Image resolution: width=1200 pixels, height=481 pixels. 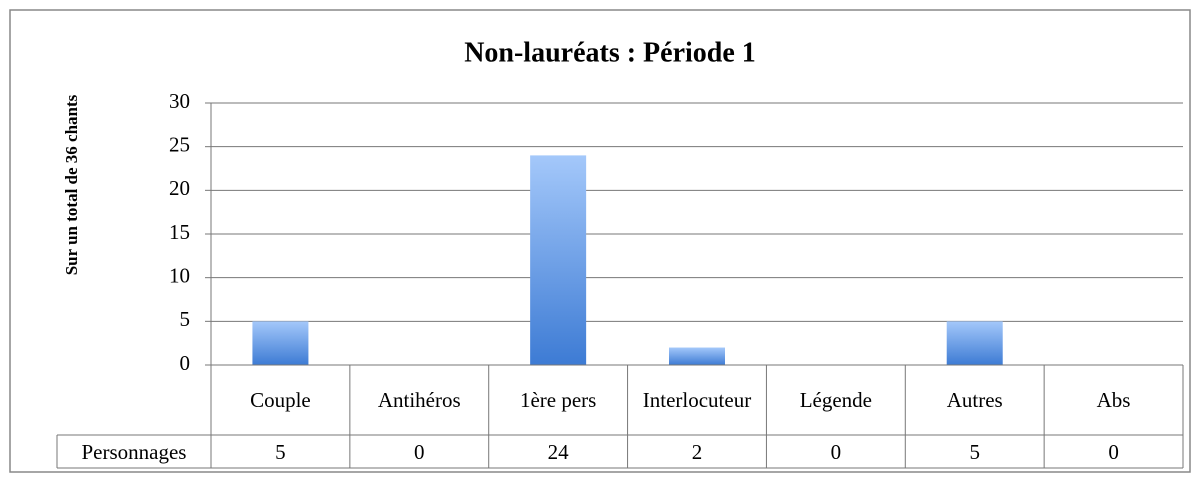 I want to click on y-tick-label: 20, so click(x=179, y=188).